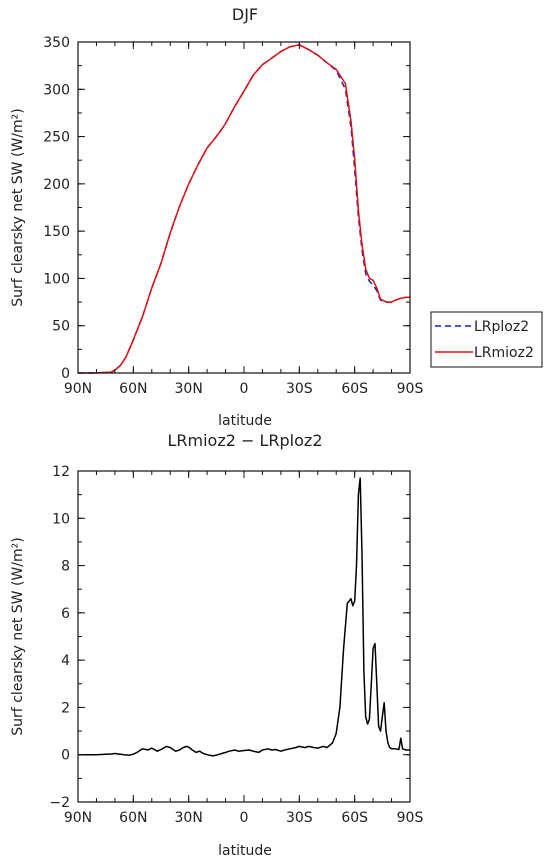 The width and height of the screenshot is (546, 861). I want to click on chart-title: LRmioz2 − LRploz2, so click(244, 440).